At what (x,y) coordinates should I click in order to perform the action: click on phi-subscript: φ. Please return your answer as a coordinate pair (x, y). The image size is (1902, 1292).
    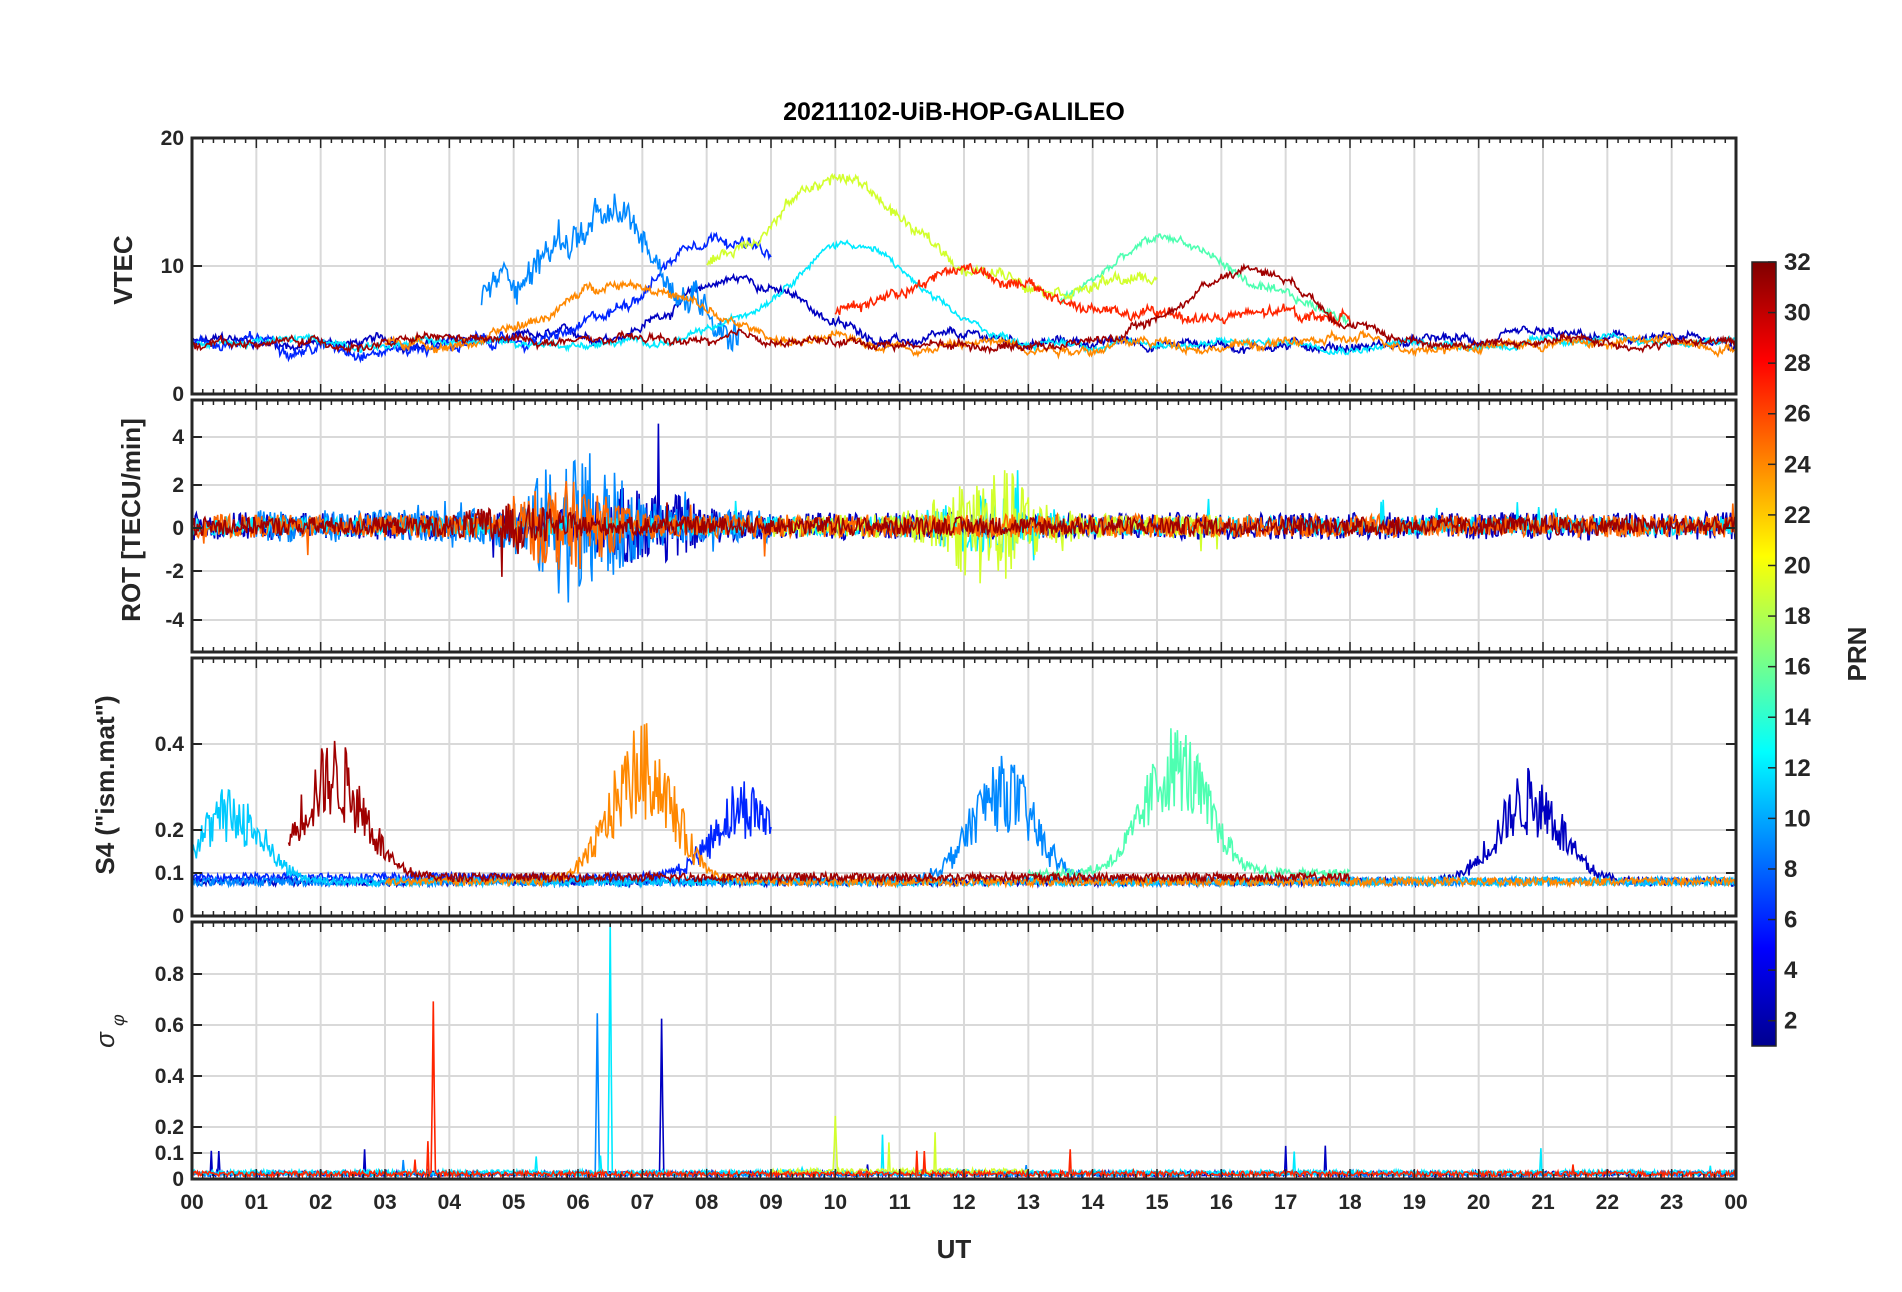
    Looking at the image, I should click on (118, 1020).